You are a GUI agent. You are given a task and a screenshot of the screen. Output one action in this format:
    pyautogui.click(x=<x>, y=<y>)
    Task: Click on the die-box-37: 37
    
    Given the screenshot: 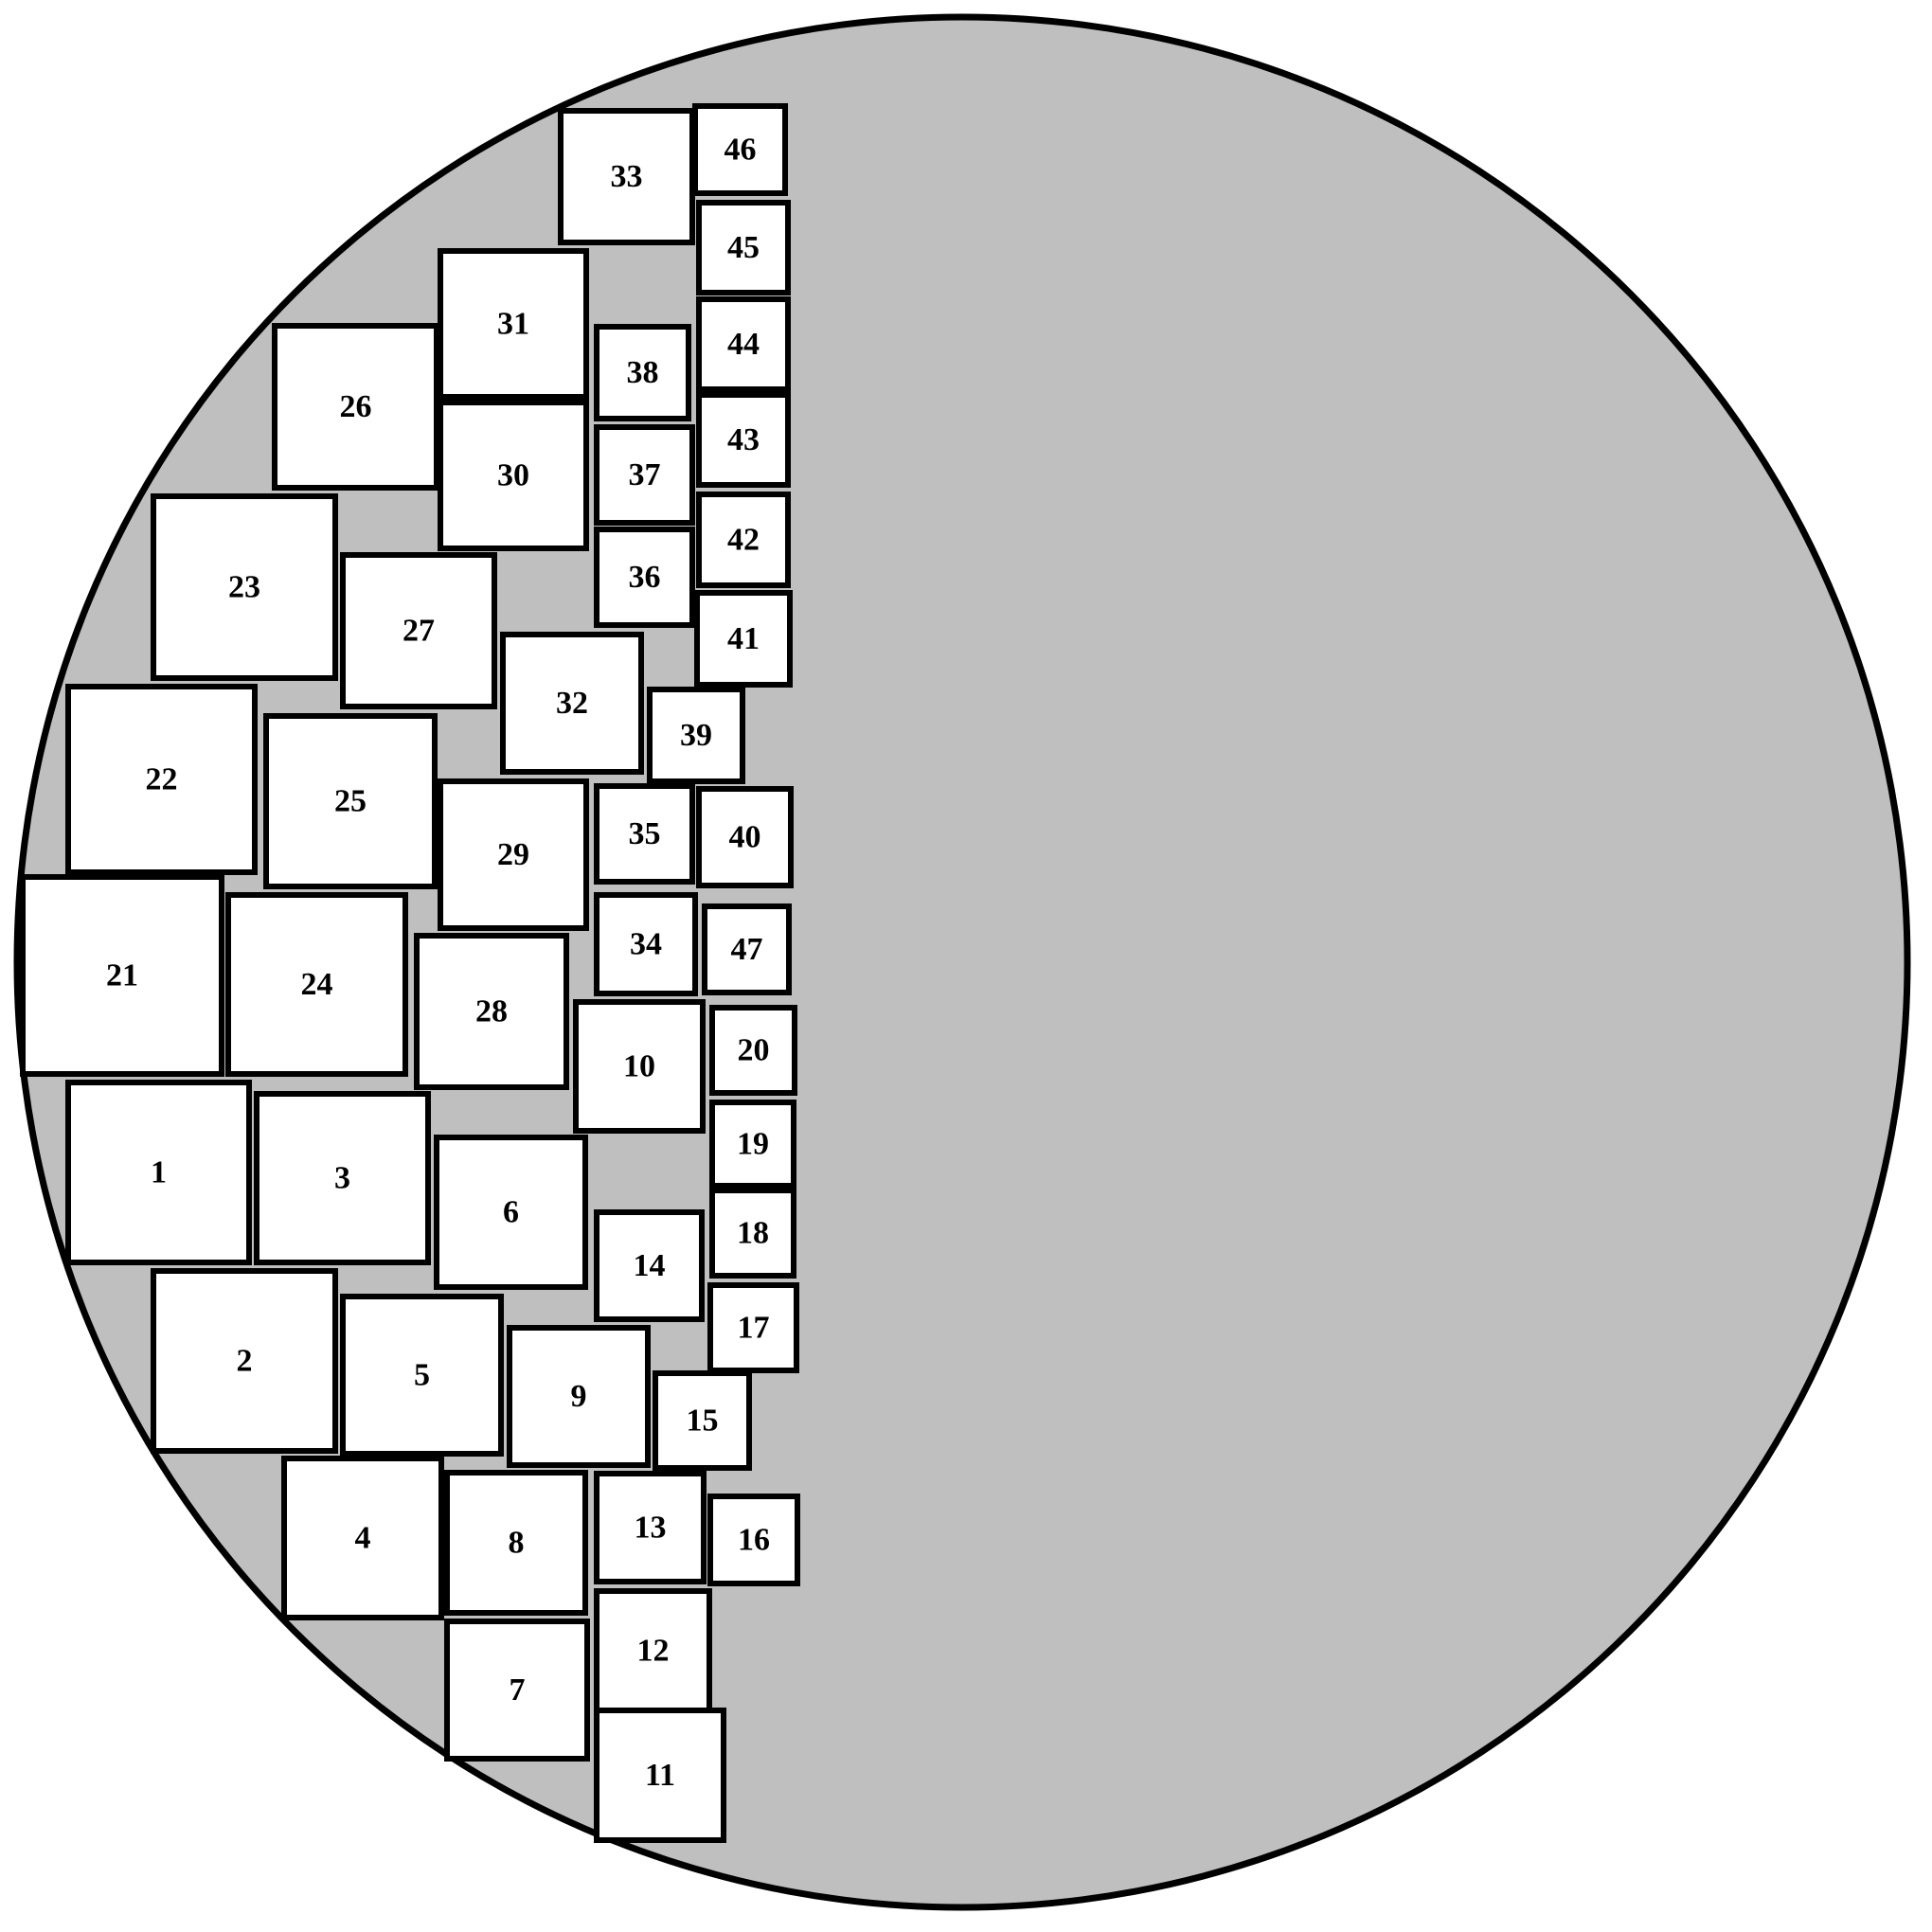 What is the action you would take?
    pyautogui.click(x=644, y=475)
    